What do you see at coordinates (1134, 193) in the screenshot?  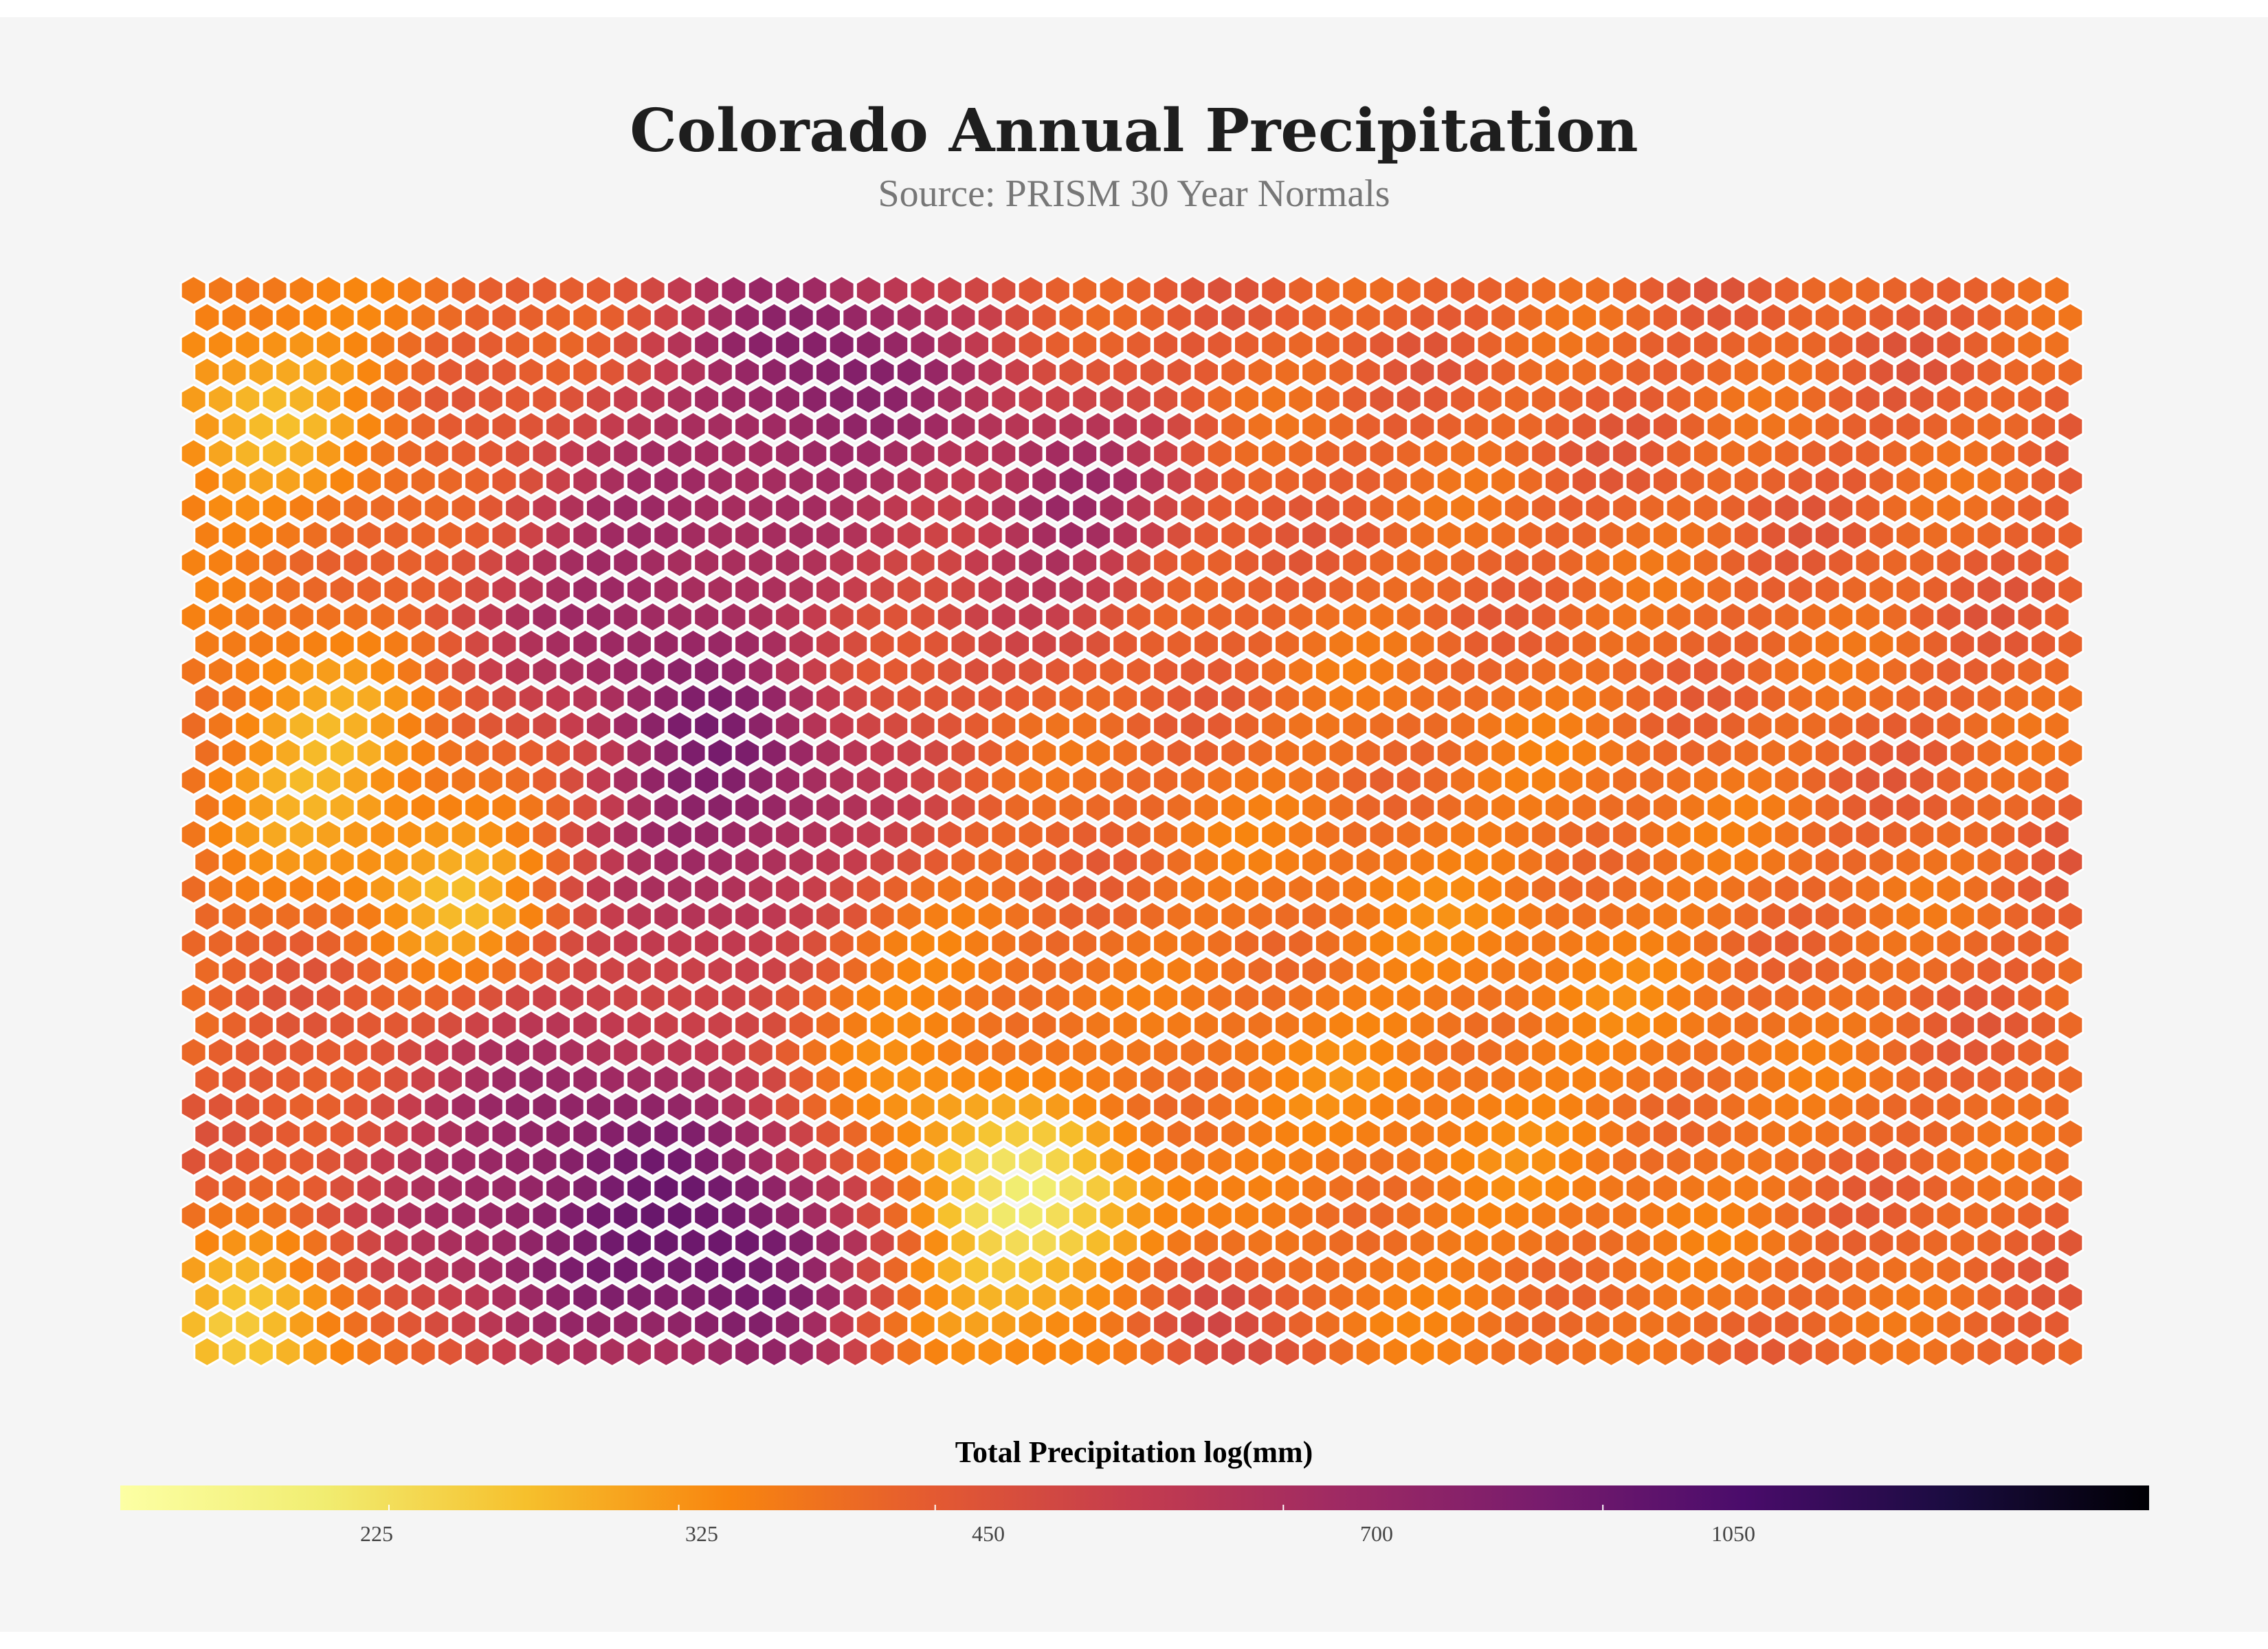 I see `map-subtitle: Source: PRISM 30 Year Normals` at bounding box center [1134, 193].